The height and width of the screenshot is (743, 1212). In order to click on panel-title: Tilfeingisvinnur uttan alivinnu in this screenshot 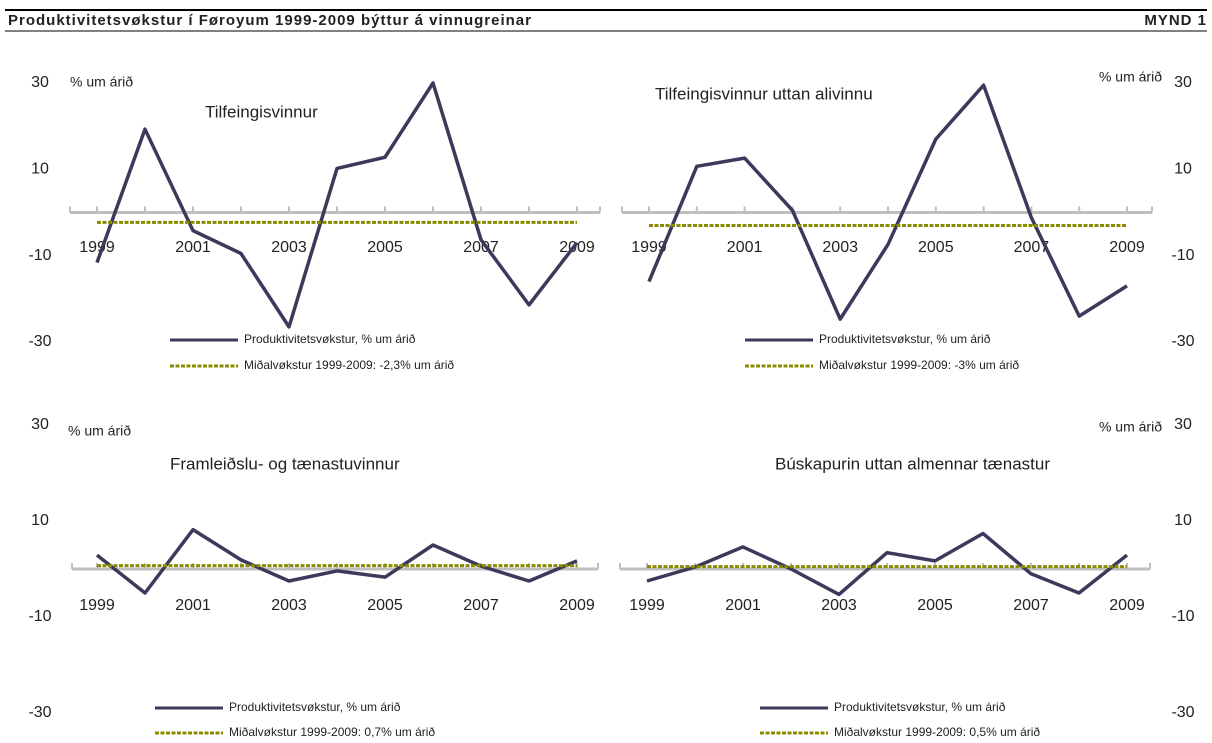, I will do `click(764, 93)`.